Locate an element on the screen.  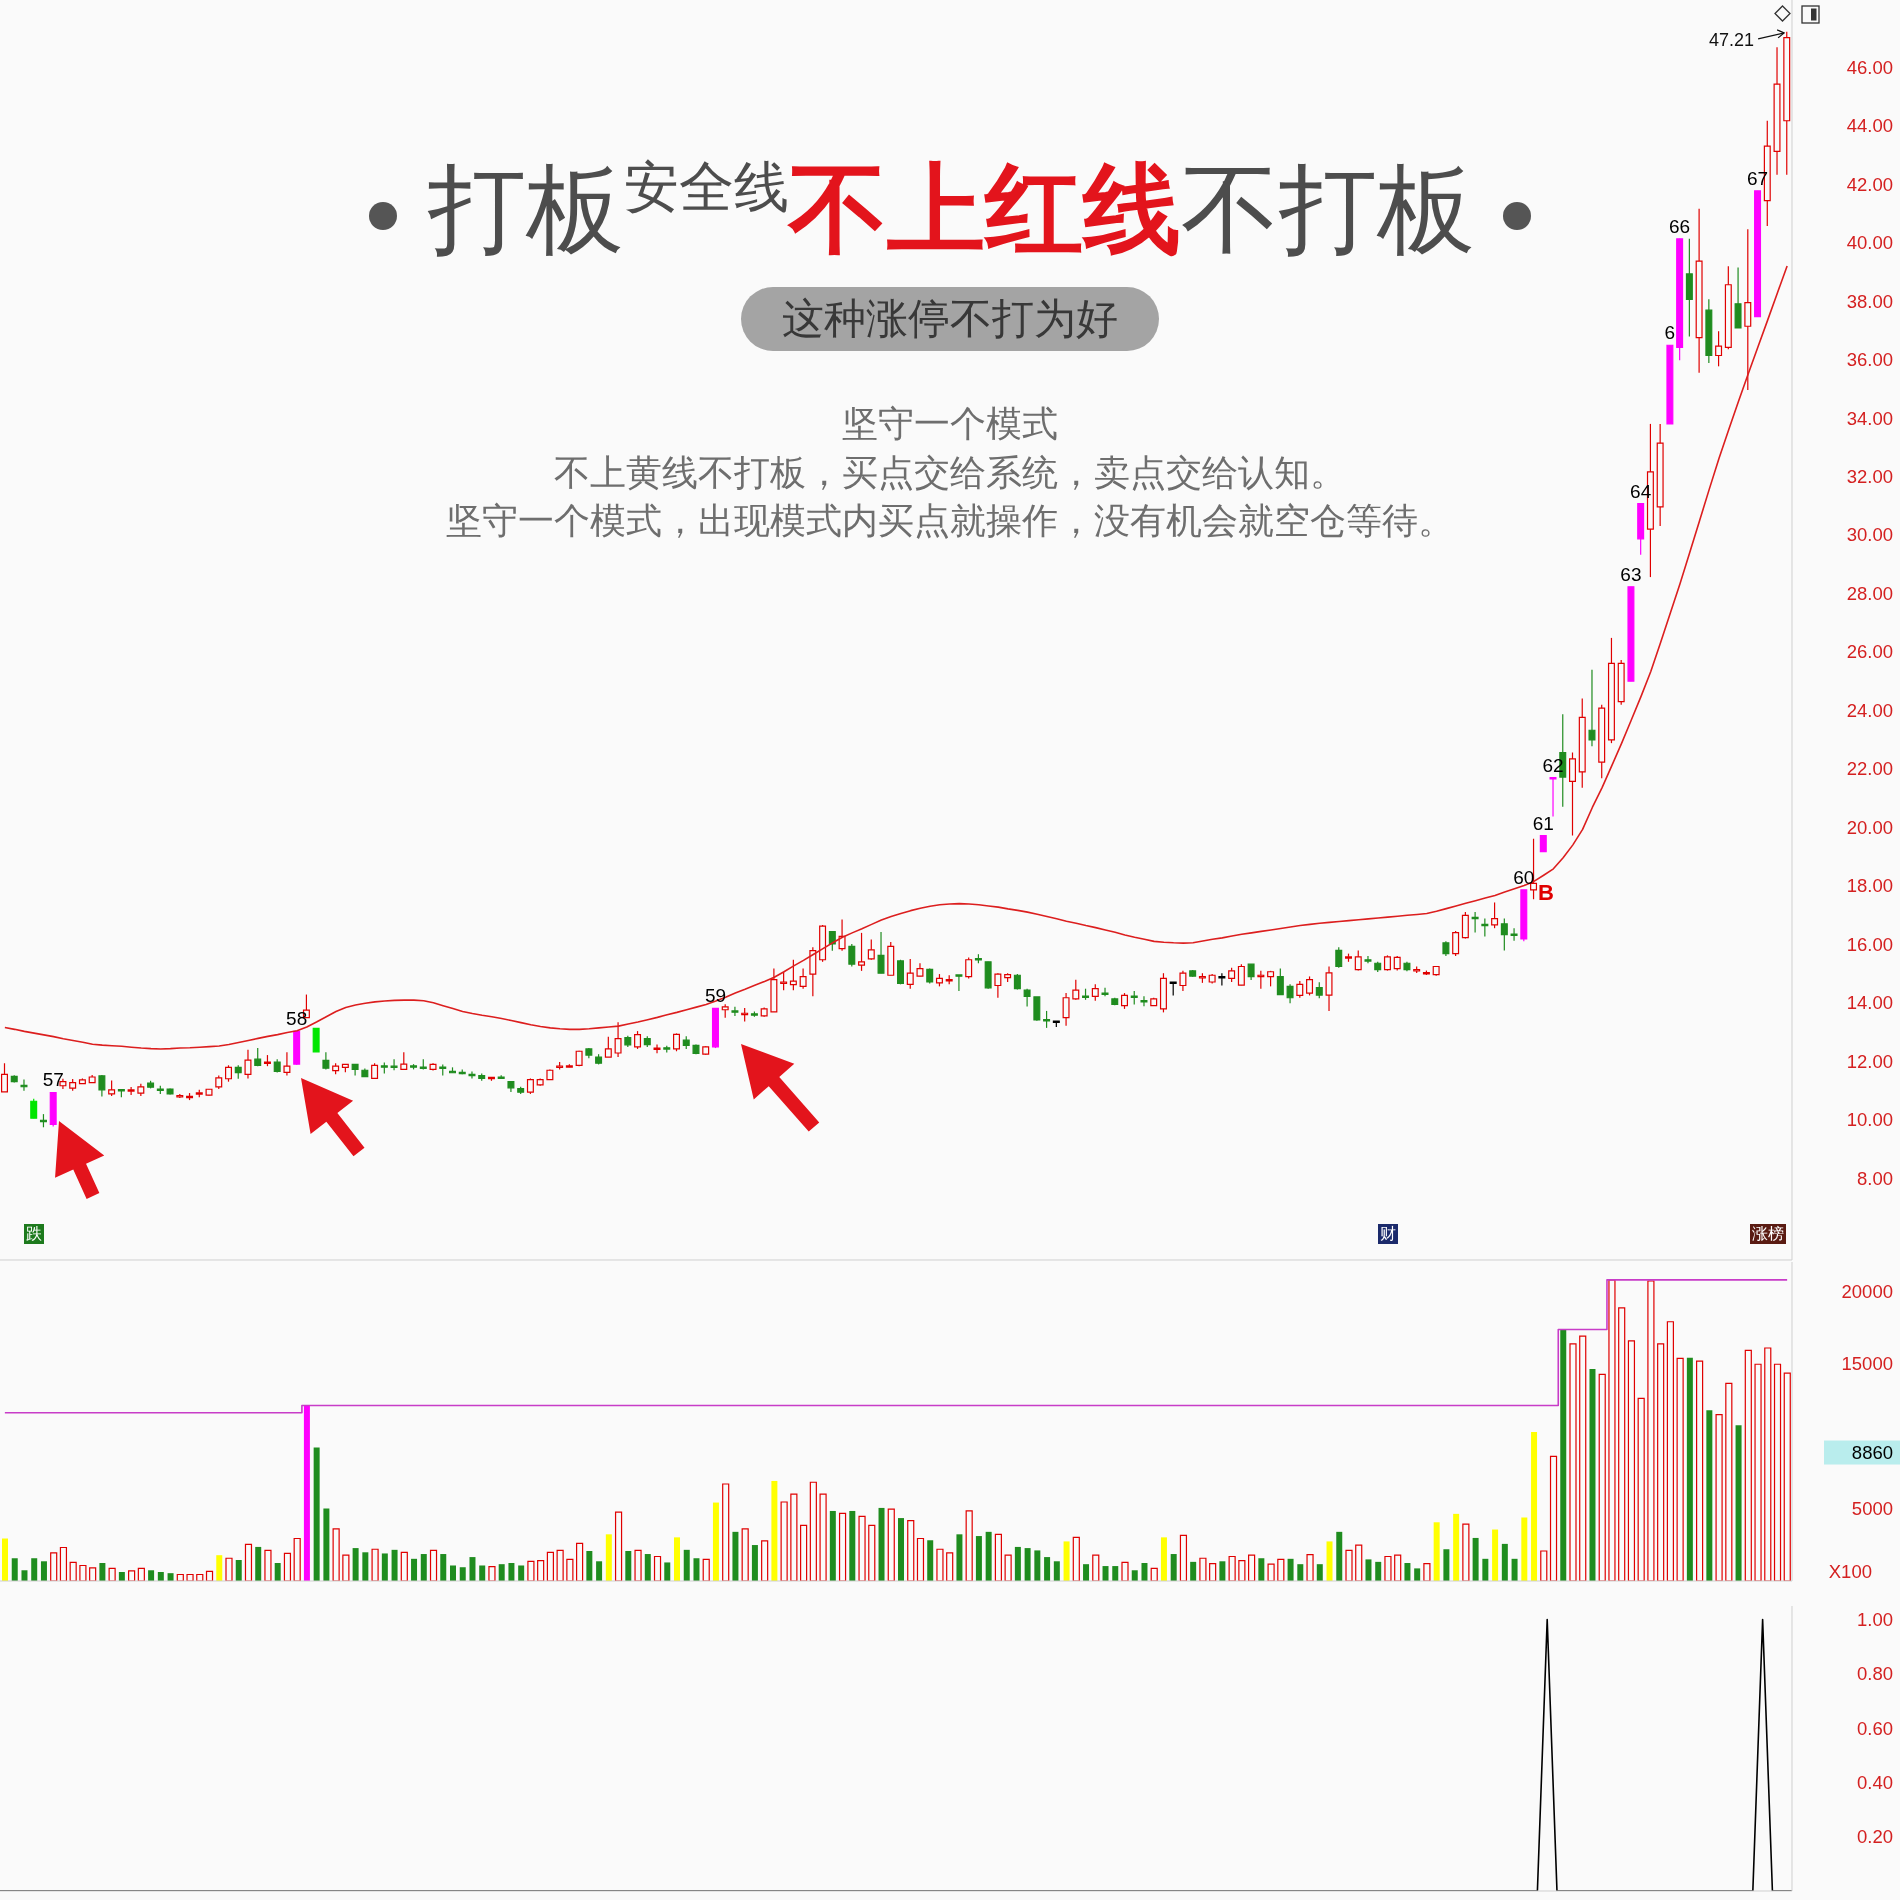
y-tick-label: 0.20 is located at coordinates (1874, 1837).